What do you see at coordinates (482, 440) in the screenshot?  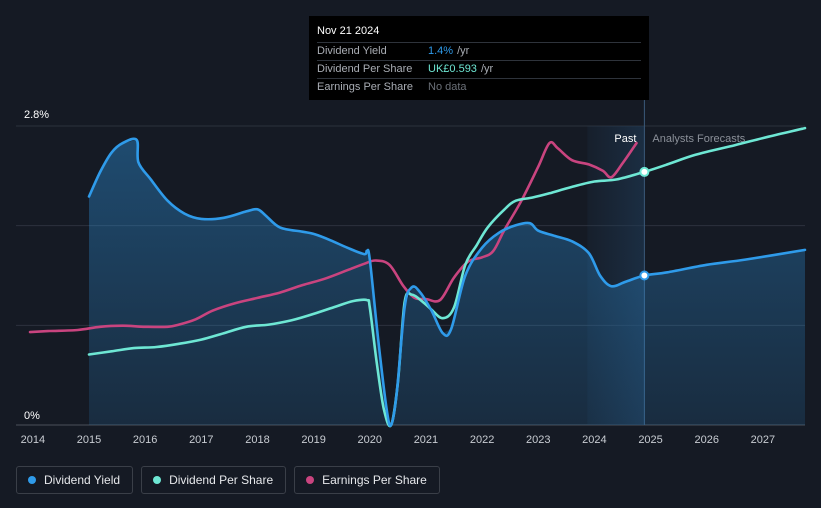 I see `x-tick-label: 2022` at bounding box center [482, 440].